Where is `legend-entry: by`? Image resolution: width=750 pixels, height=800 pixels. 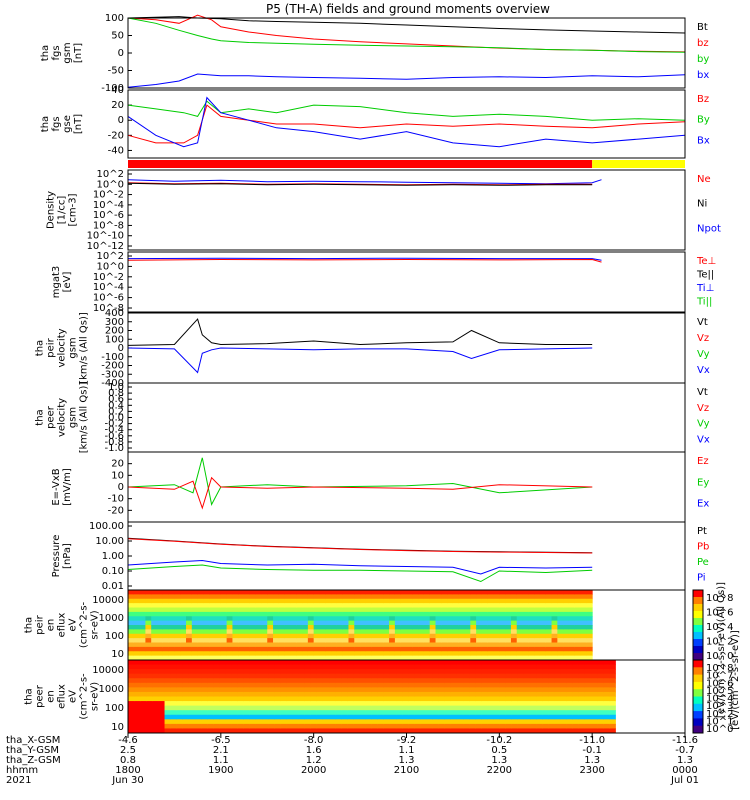
legend-entry: by is located at coordinates (703, 59).